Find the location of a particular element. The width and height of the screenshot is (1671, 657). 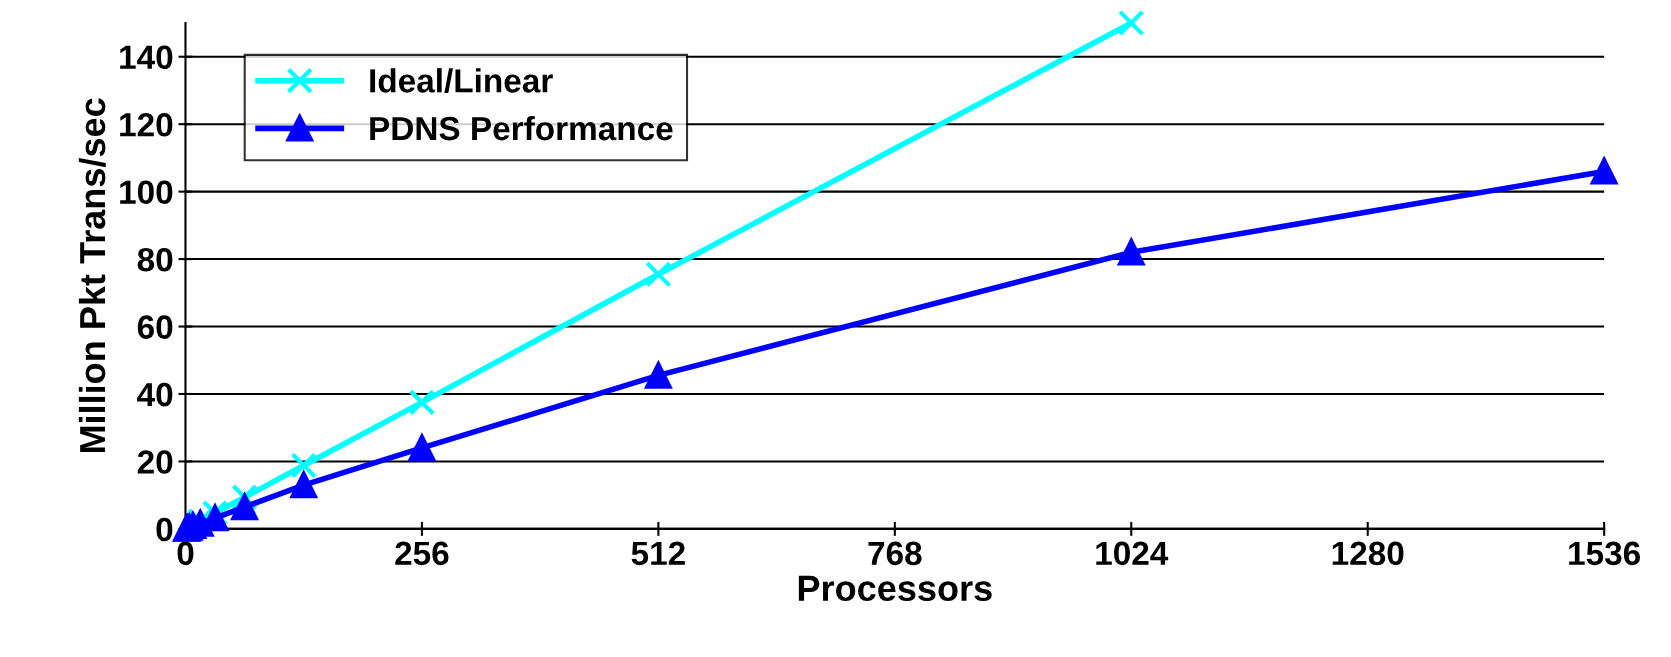

y-tick-label: 80 is located at coordinates (155, 259).